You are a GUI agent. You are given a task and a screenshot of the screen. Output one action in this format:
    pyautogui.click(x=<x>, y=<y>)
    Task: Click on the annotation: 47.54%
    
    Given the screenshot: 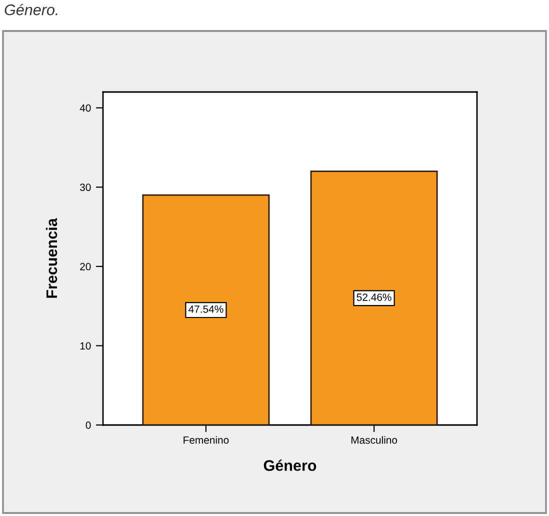 What is the action you would take?
    pyautogui.click(x=206, y=309)
    